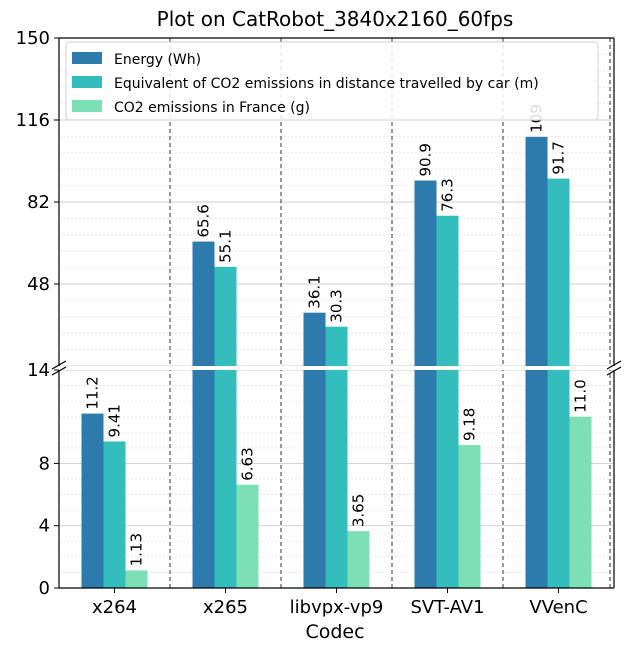 The width and height of the screenshot is (631, 653). What do you see at coordinates (334, 632) in the screenshot?
I see `x-axis-title: Codec` at bounding box center [334, 632].